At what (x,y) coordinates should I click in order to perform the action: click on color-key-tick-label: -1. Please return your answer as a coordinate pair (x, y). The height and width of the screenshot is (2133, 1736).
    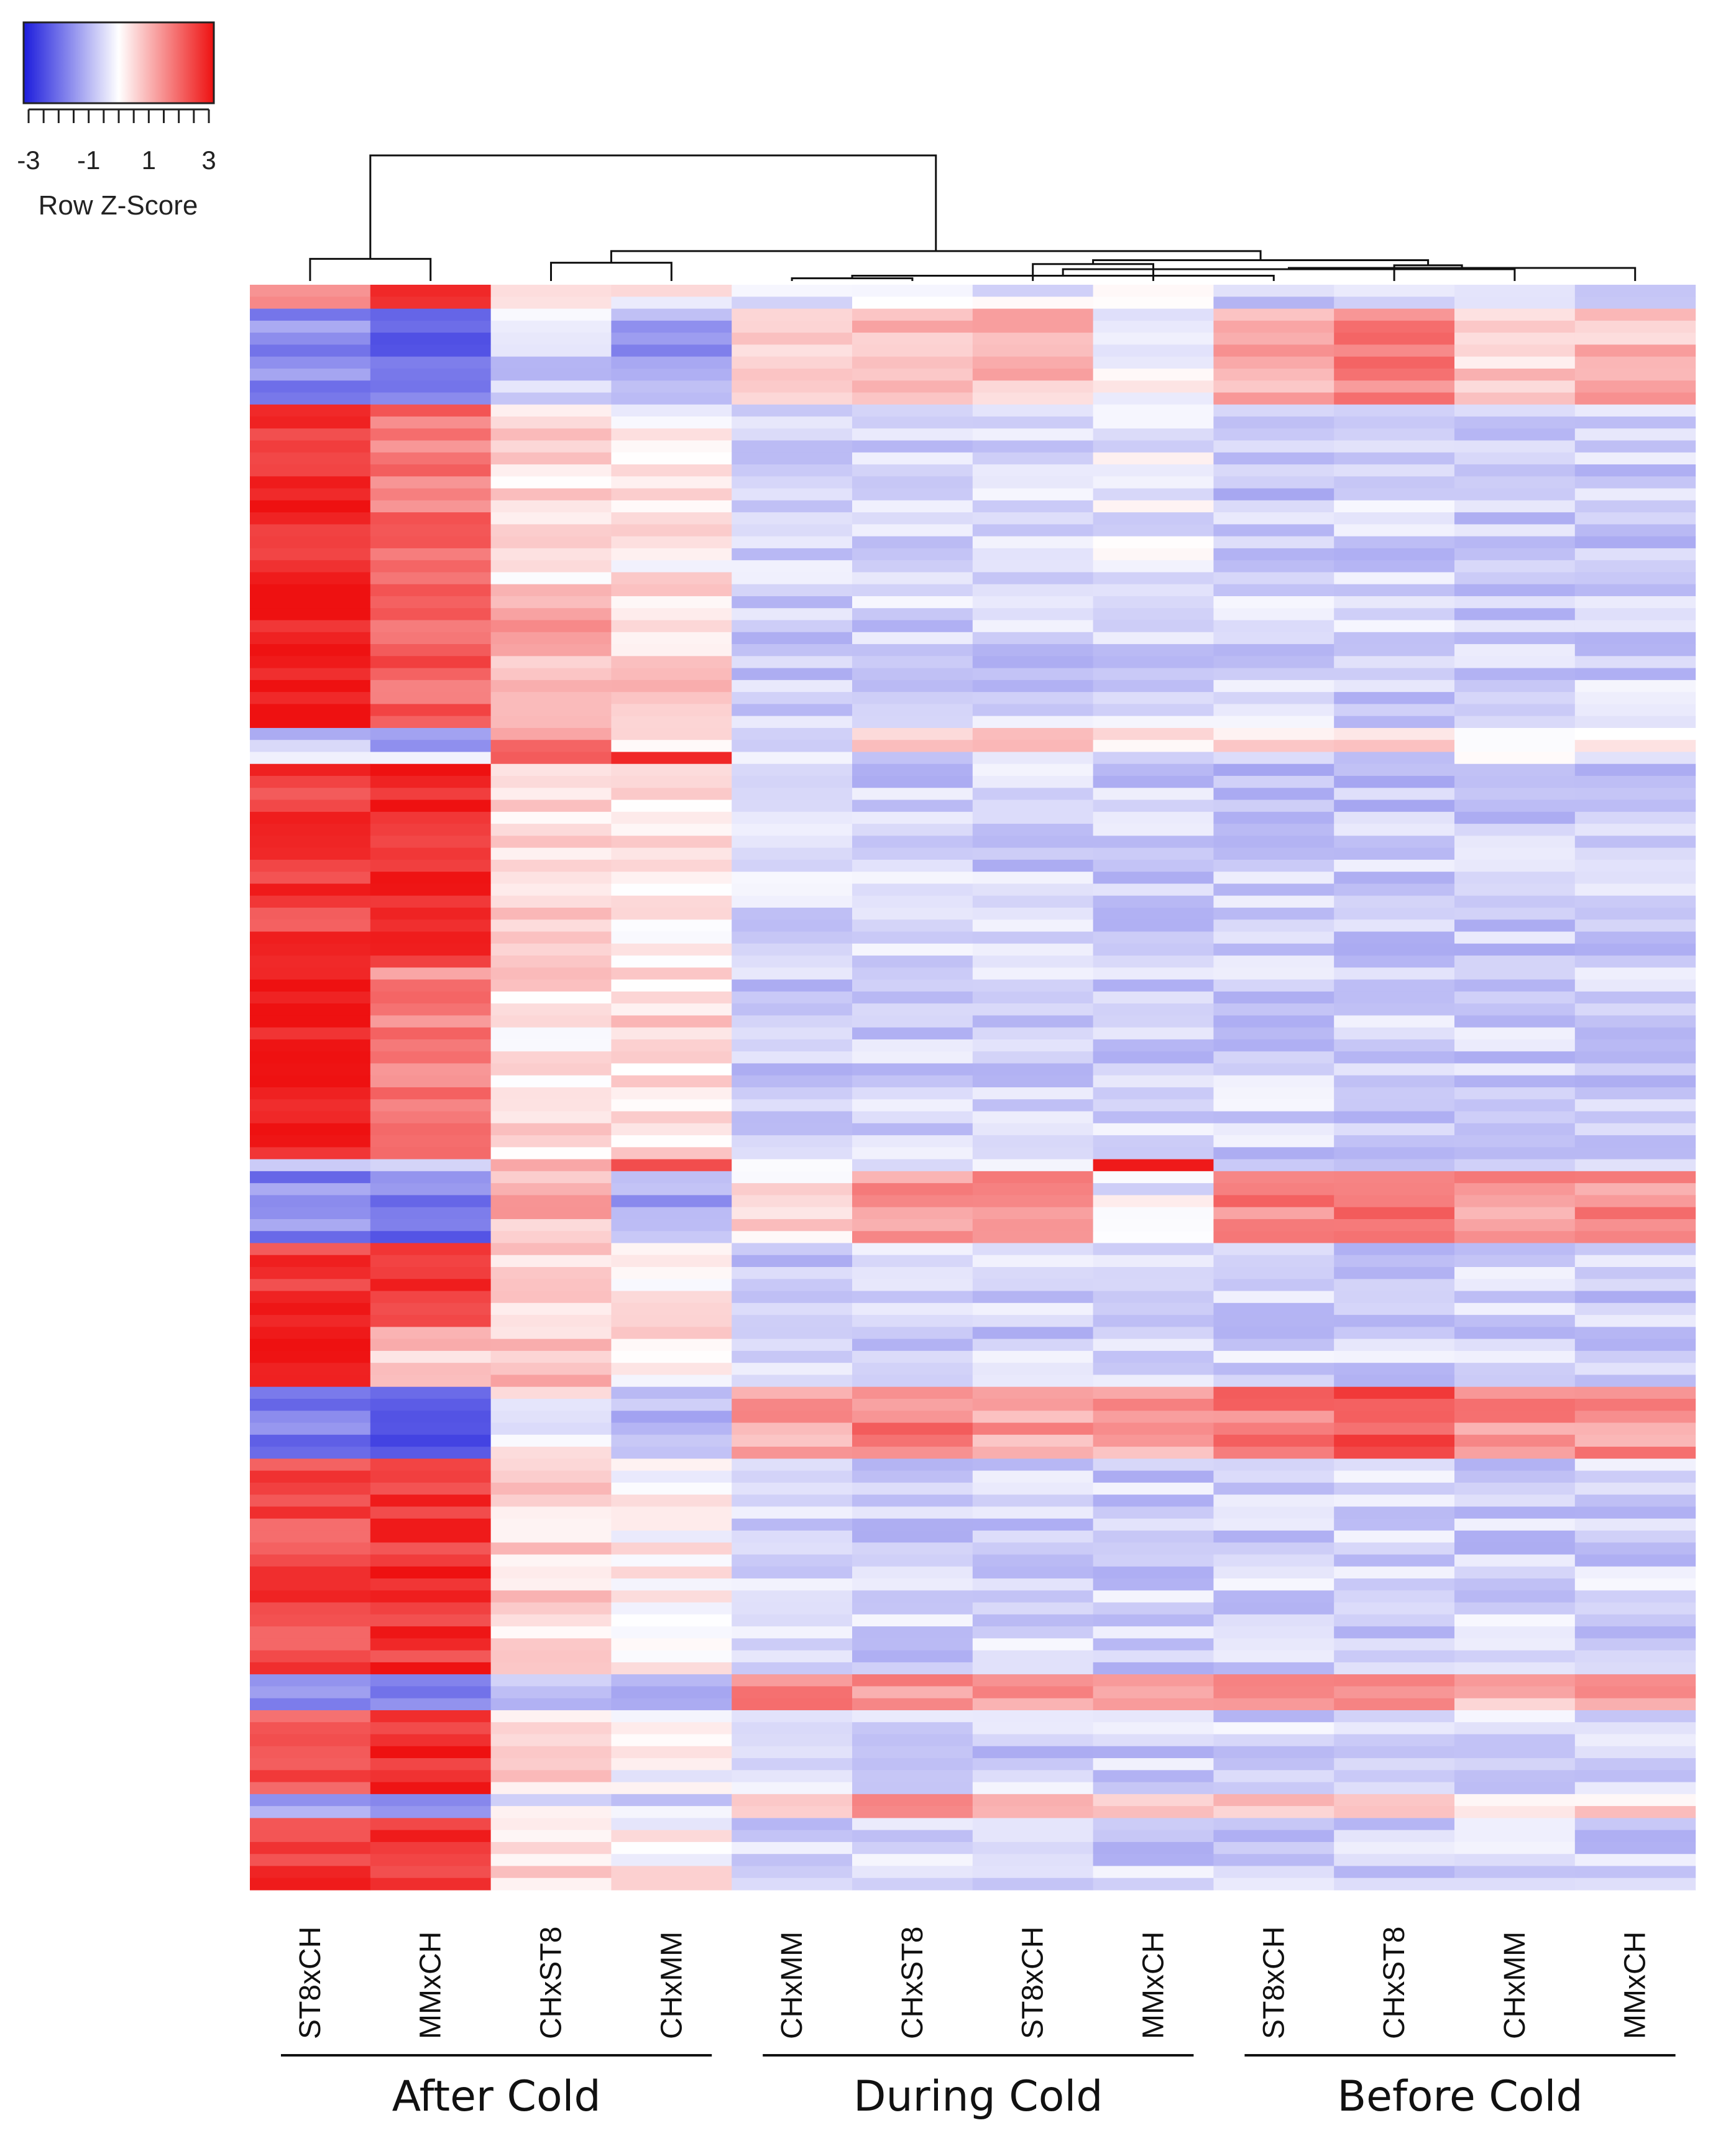
    Looking at the image, I should click on (88, 160).